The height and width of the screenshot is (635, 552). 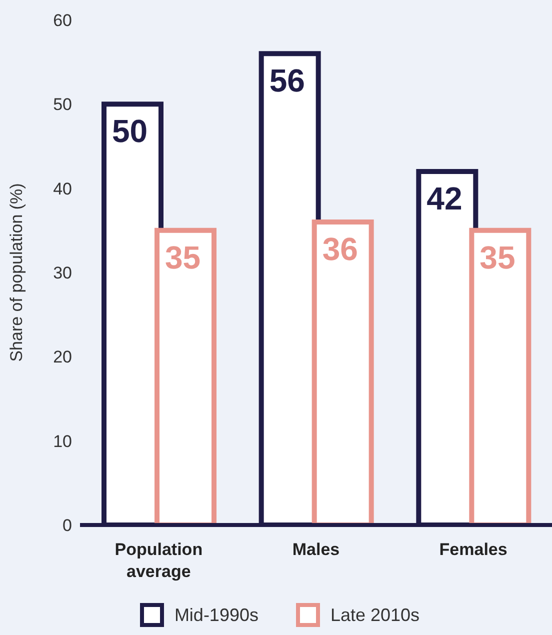 I want to click on y-tick-label: 0, so click(x=67, y=526).